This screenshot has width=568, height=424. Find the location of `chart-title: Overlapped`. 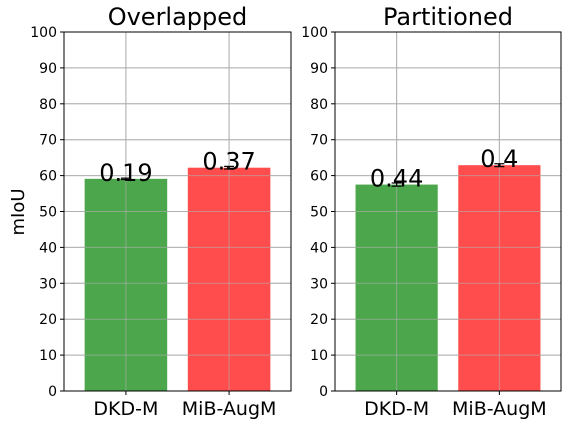

chart-title: Overlapped is located at coordinates (178, 17).